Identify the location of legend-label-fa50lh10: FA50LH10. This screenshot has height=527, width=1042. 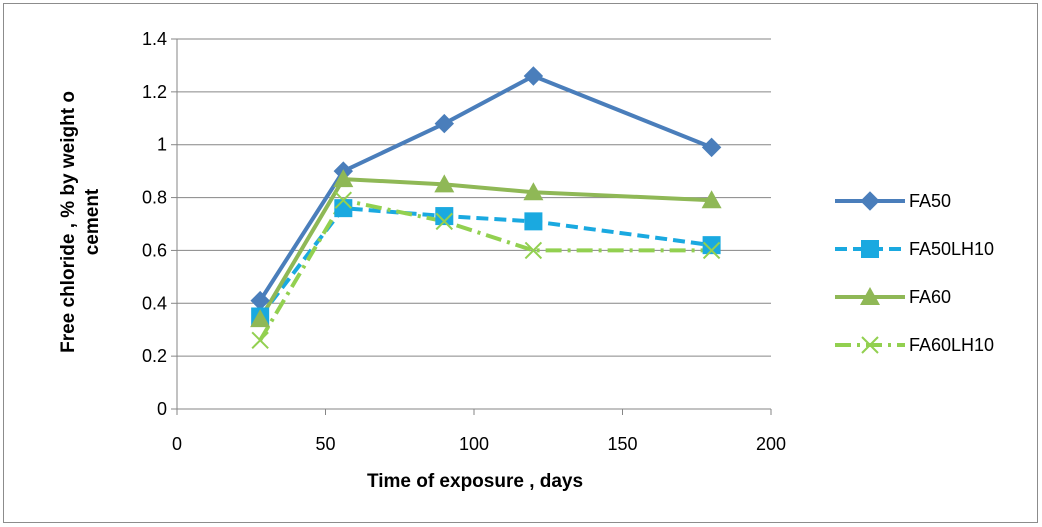
(951, 249).